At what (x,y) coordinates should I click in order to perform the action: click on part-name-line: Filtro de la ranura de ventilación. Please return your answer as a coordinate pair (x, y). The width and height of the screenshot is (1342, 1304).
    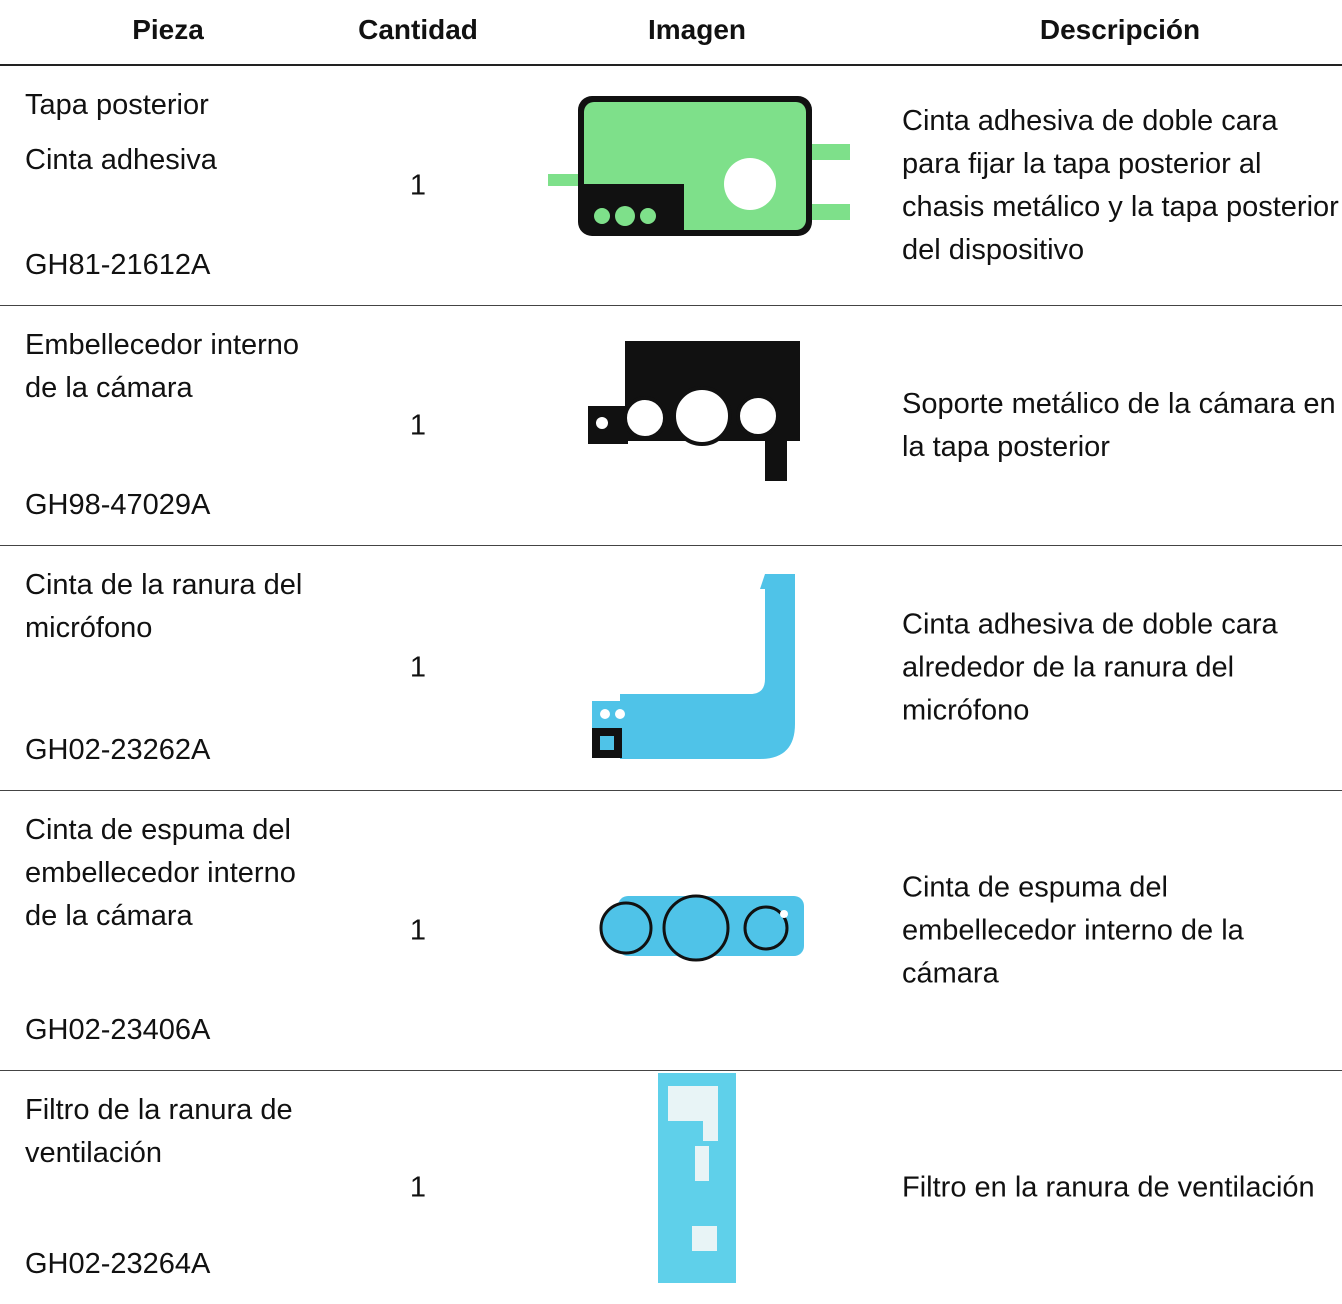
    Looking at the image, I should click on (159, 1131).